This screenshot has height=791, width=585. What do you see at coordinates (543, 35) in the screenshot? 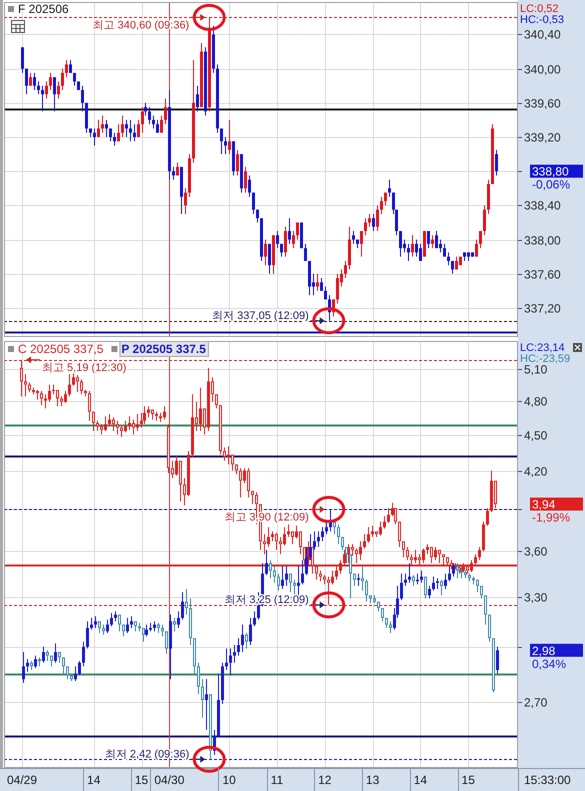
I see `y-tick-label: 340,40` at bounding box center [543, 35].